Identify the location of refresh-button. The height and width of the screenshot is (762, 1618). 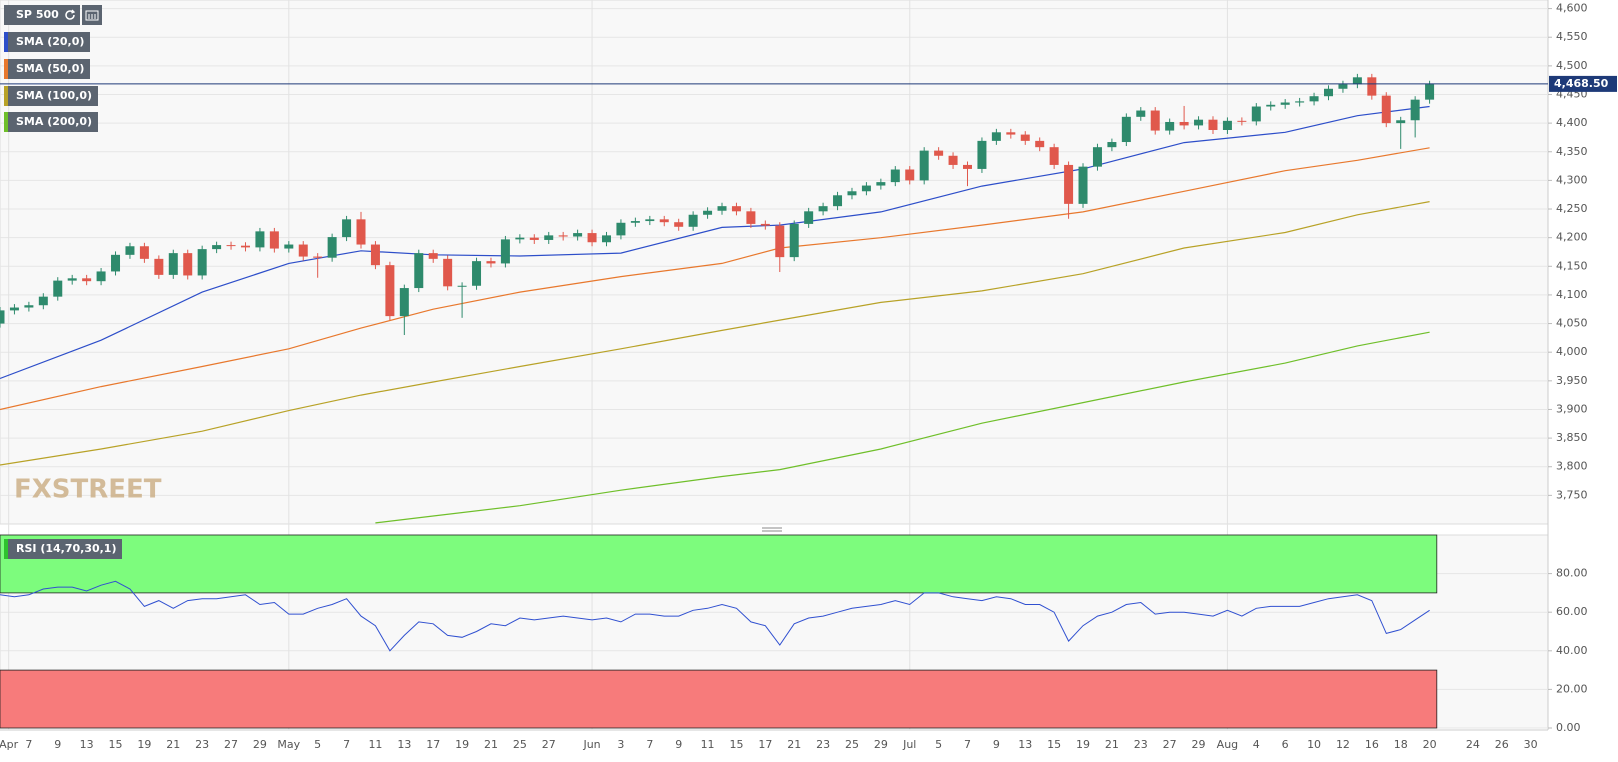
(70, 15).